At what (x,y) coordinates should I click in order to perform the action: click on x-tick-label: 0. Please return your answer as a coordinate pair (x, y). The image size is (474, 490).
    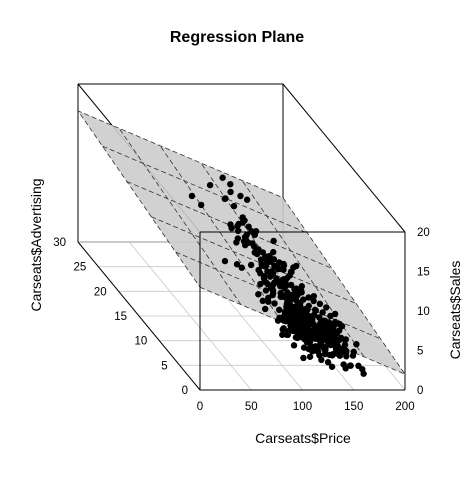
    Looking at the image, I should click on (200, 407).